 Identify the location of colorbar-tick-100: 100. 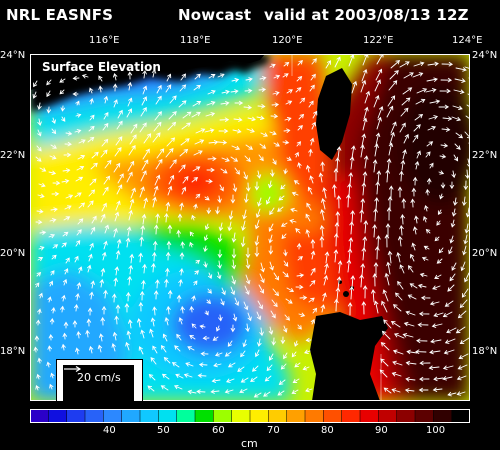
(436, 430).